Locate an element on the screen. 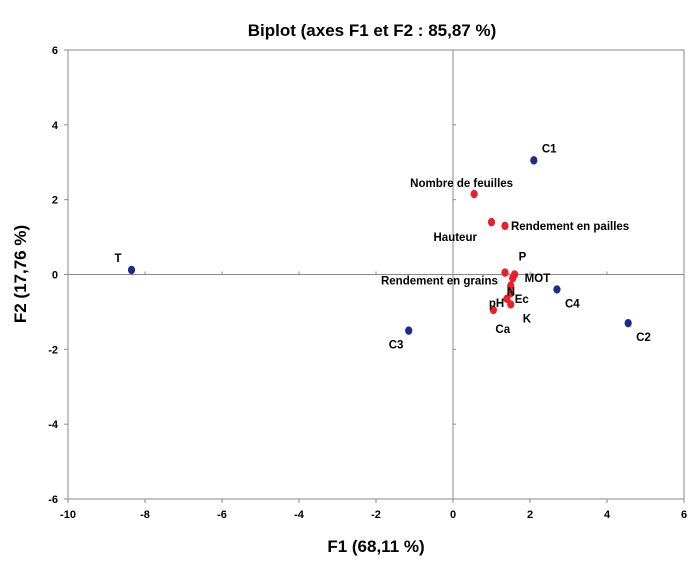 This screenshot has height=566, width=688. y-tick-label: -6 is located at coordinates (53, 500).